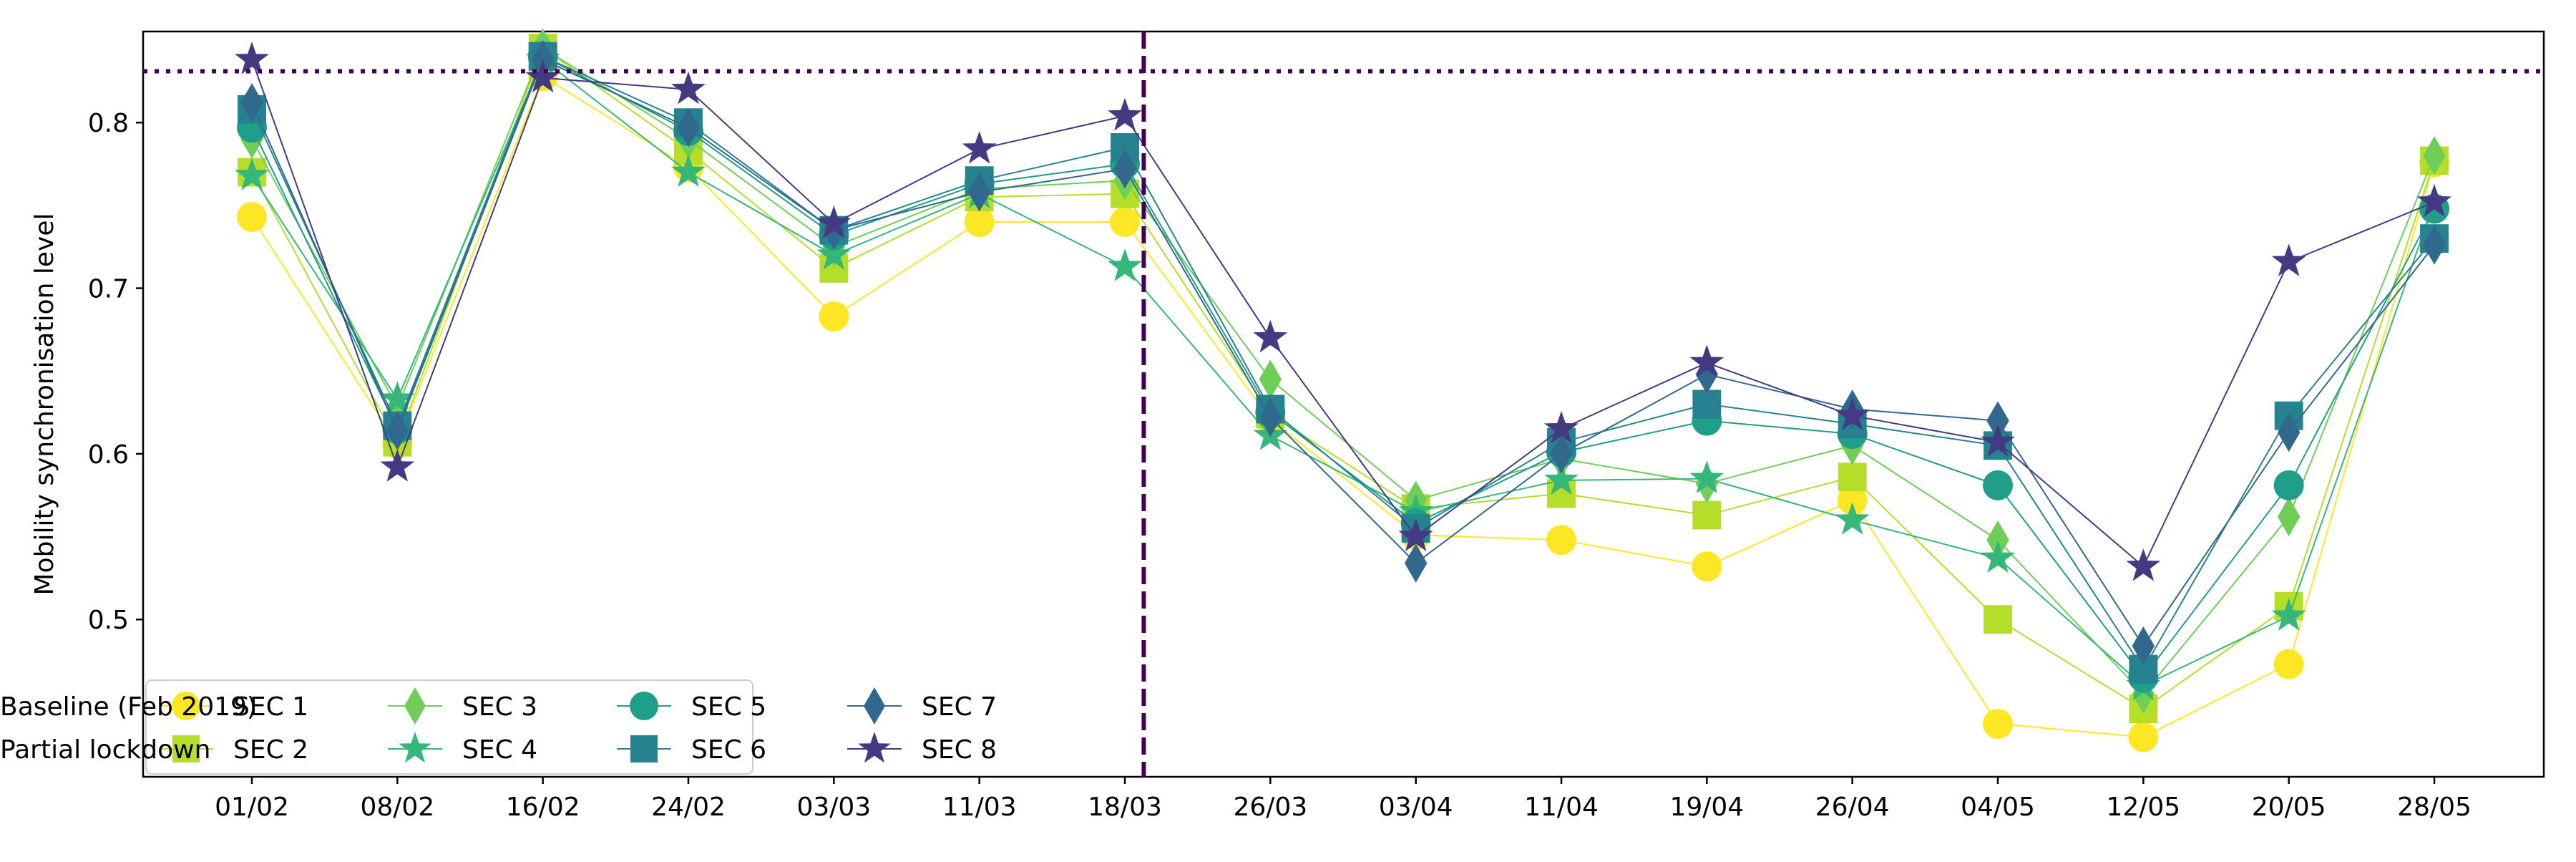  I want to click on y-tick-label: 0.6, so click(108, 455).